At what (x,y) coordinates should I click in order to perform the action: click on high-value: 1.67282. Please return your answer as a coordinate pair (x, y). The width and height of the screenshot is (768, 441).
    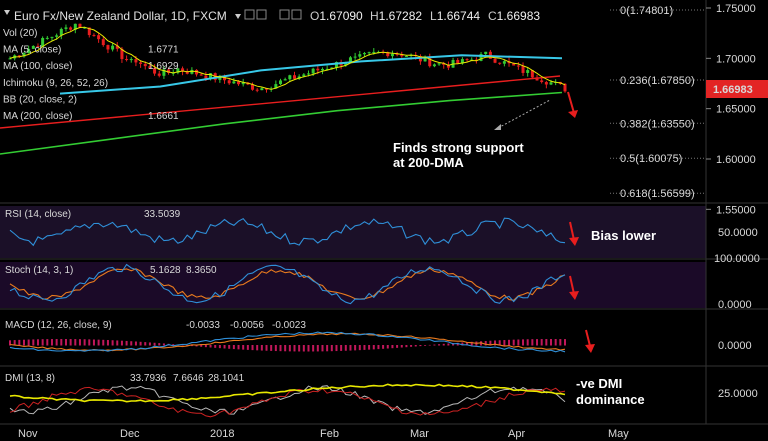
    Looking at the image, I should click on (401, 16).